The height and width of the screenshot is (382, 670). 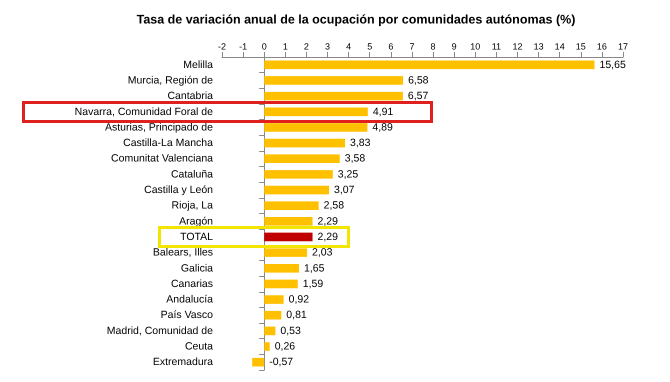 I want to click on x-tick-label: 10, so click(x=475, y=47).